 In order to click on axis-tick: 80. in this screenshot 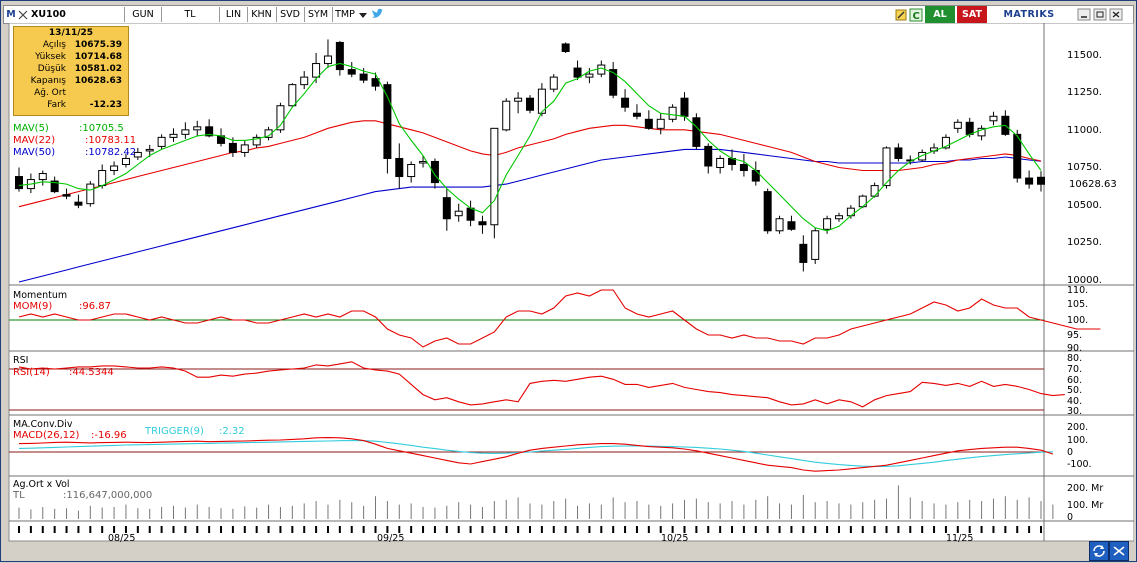, I will do `click(1074, 358)`.